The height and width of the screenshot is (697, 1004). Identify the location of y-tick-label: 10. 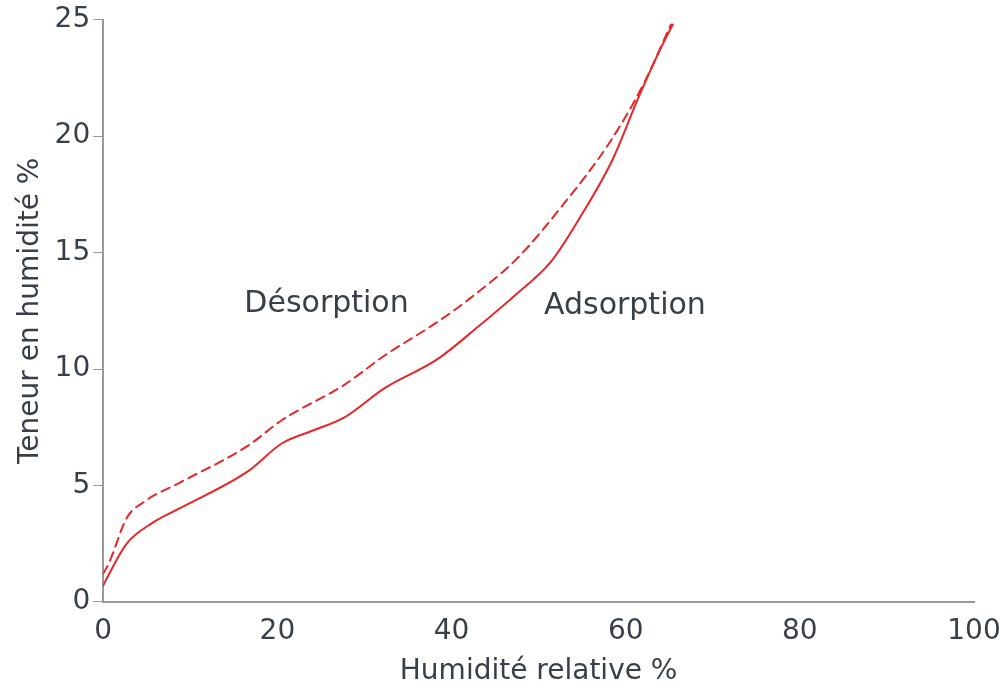
(72, 367).